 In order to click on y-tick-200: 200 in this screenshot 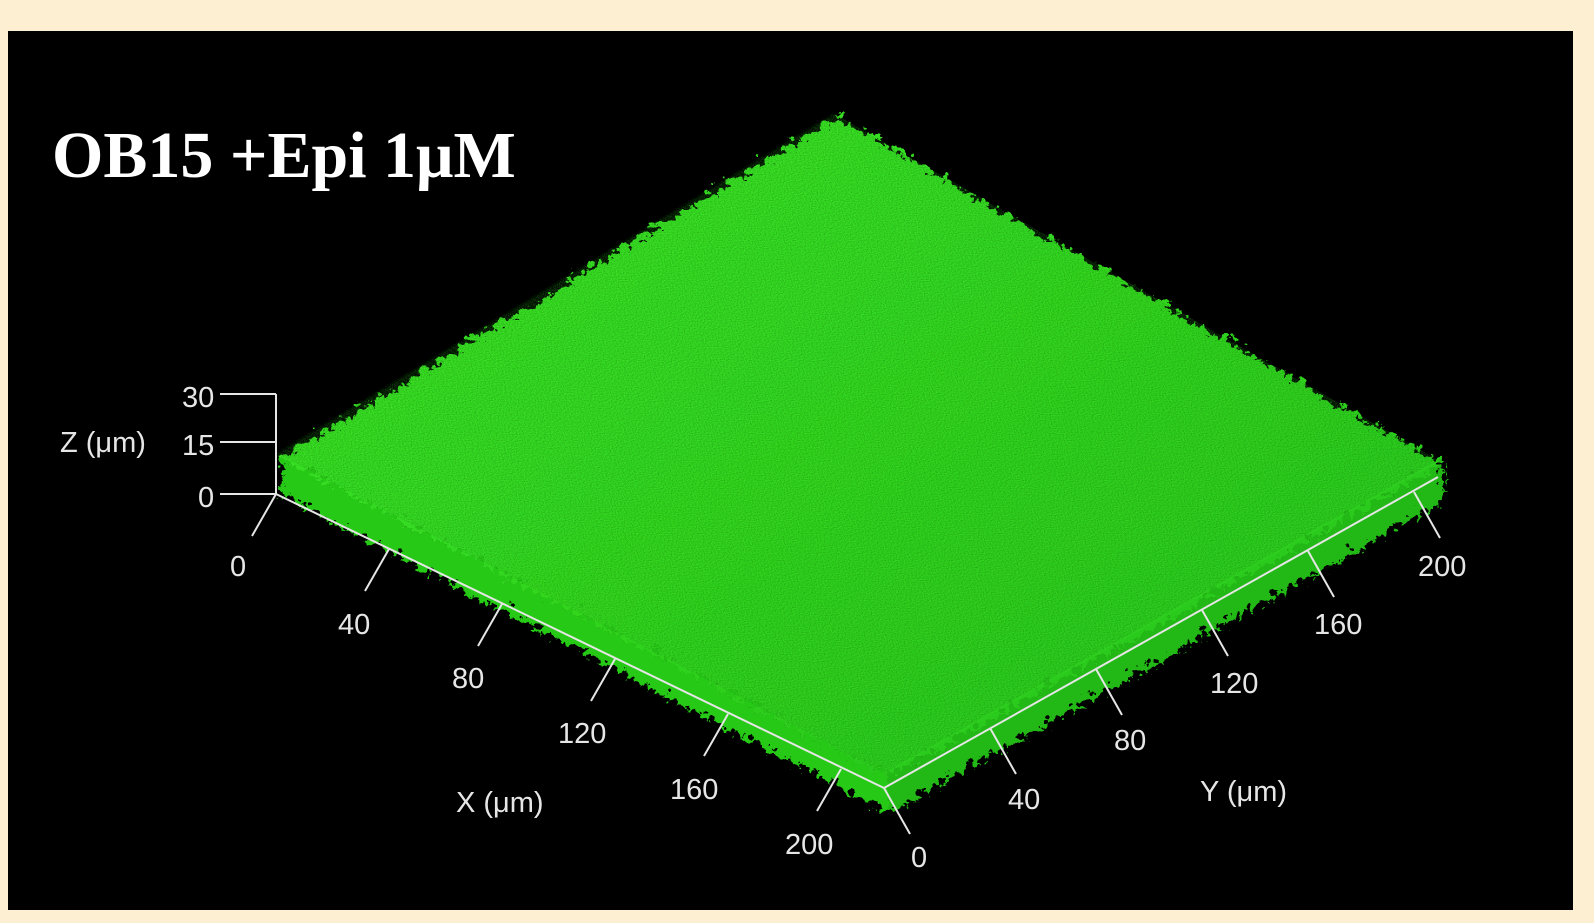, I will do `click(1442, 567)`.